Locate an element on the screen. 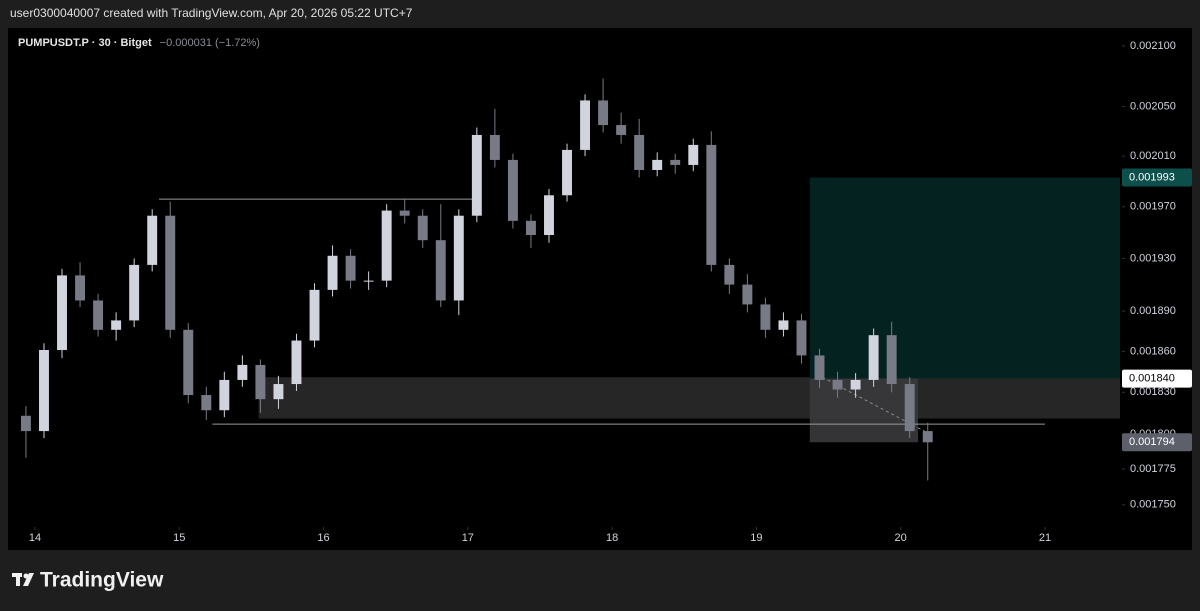 This screenshot has height=611, width=1200. logo-text: TradingView is located at coordinates (102, 580).